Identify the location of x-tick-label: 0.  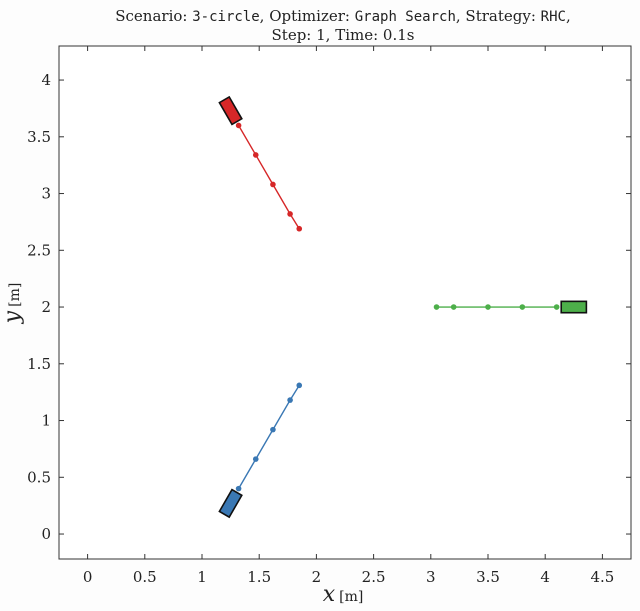
(88, 577).